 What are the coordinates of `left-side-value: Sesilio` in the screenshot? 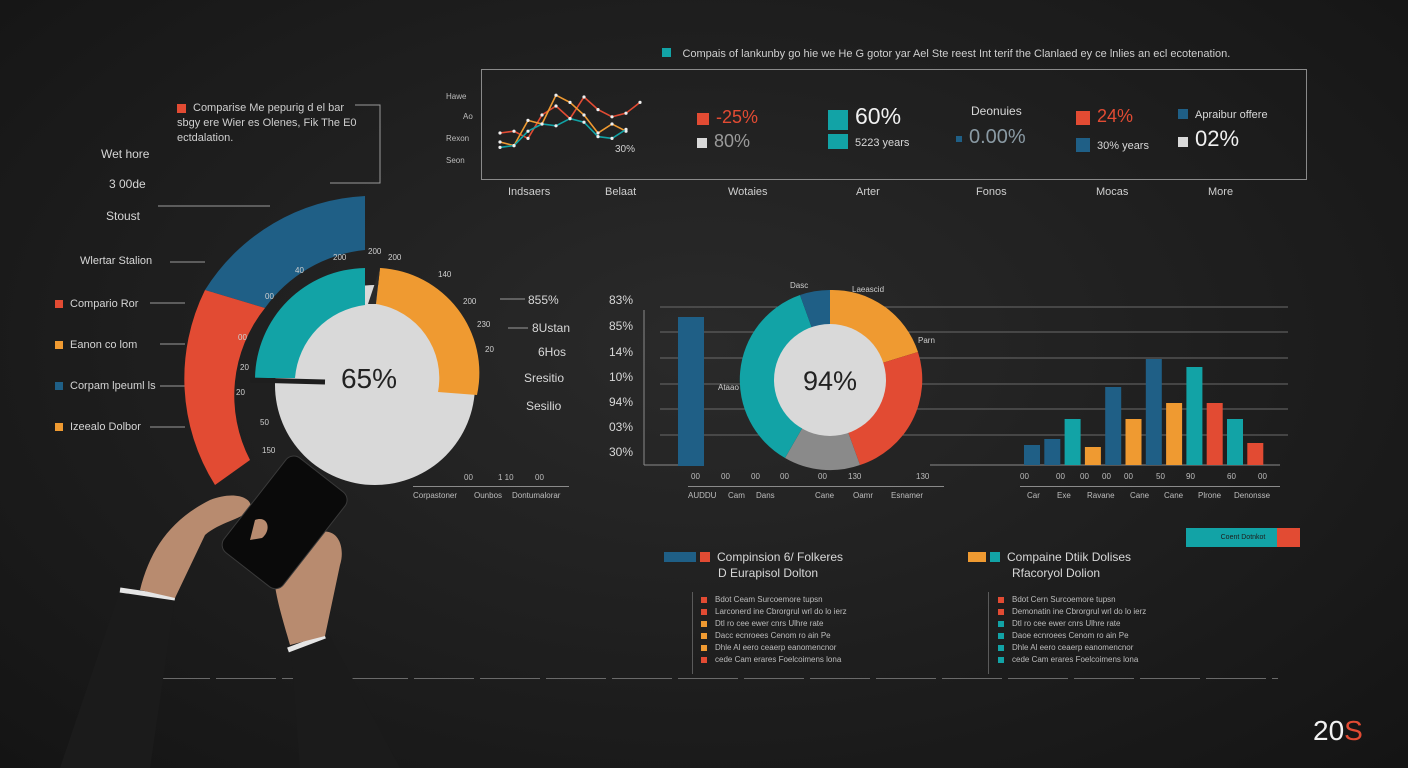 It's located at (544, 406).